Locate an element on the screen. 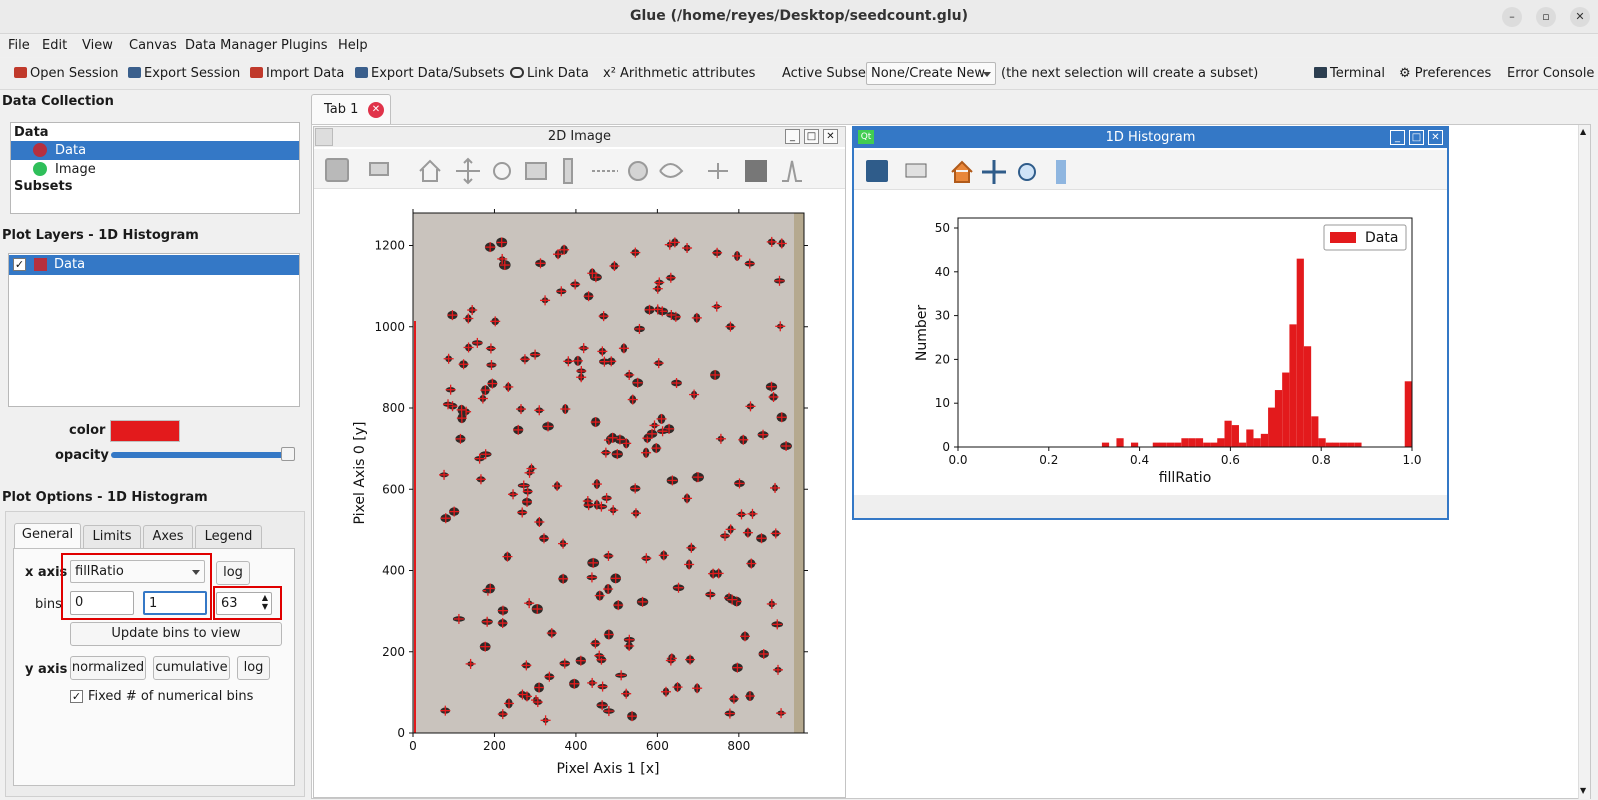  terminal-button: Terminal is located at coordinates (1349, 73).